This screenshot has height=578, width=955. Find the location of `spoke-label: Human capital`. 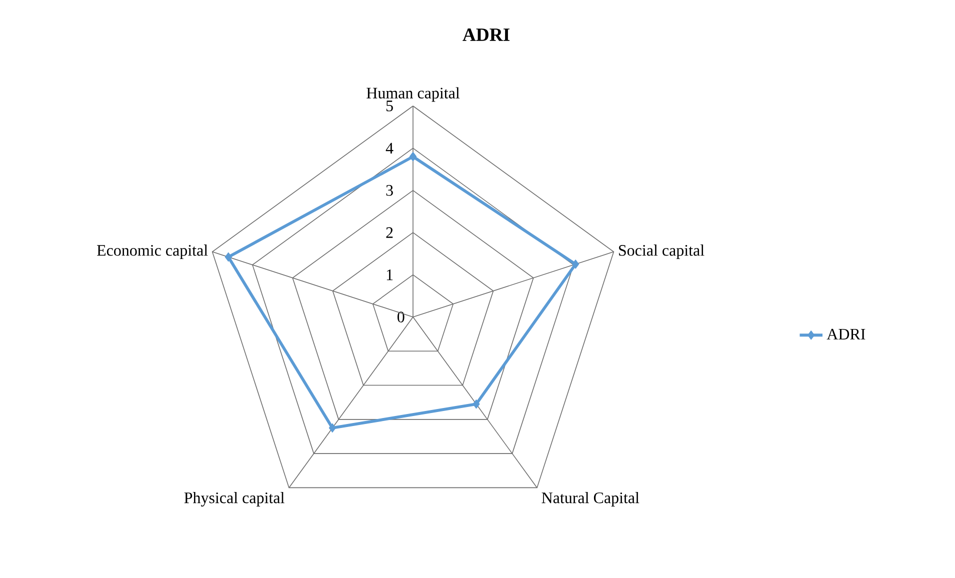

spoke-label: Human capital is located at coordinates (413, 94).